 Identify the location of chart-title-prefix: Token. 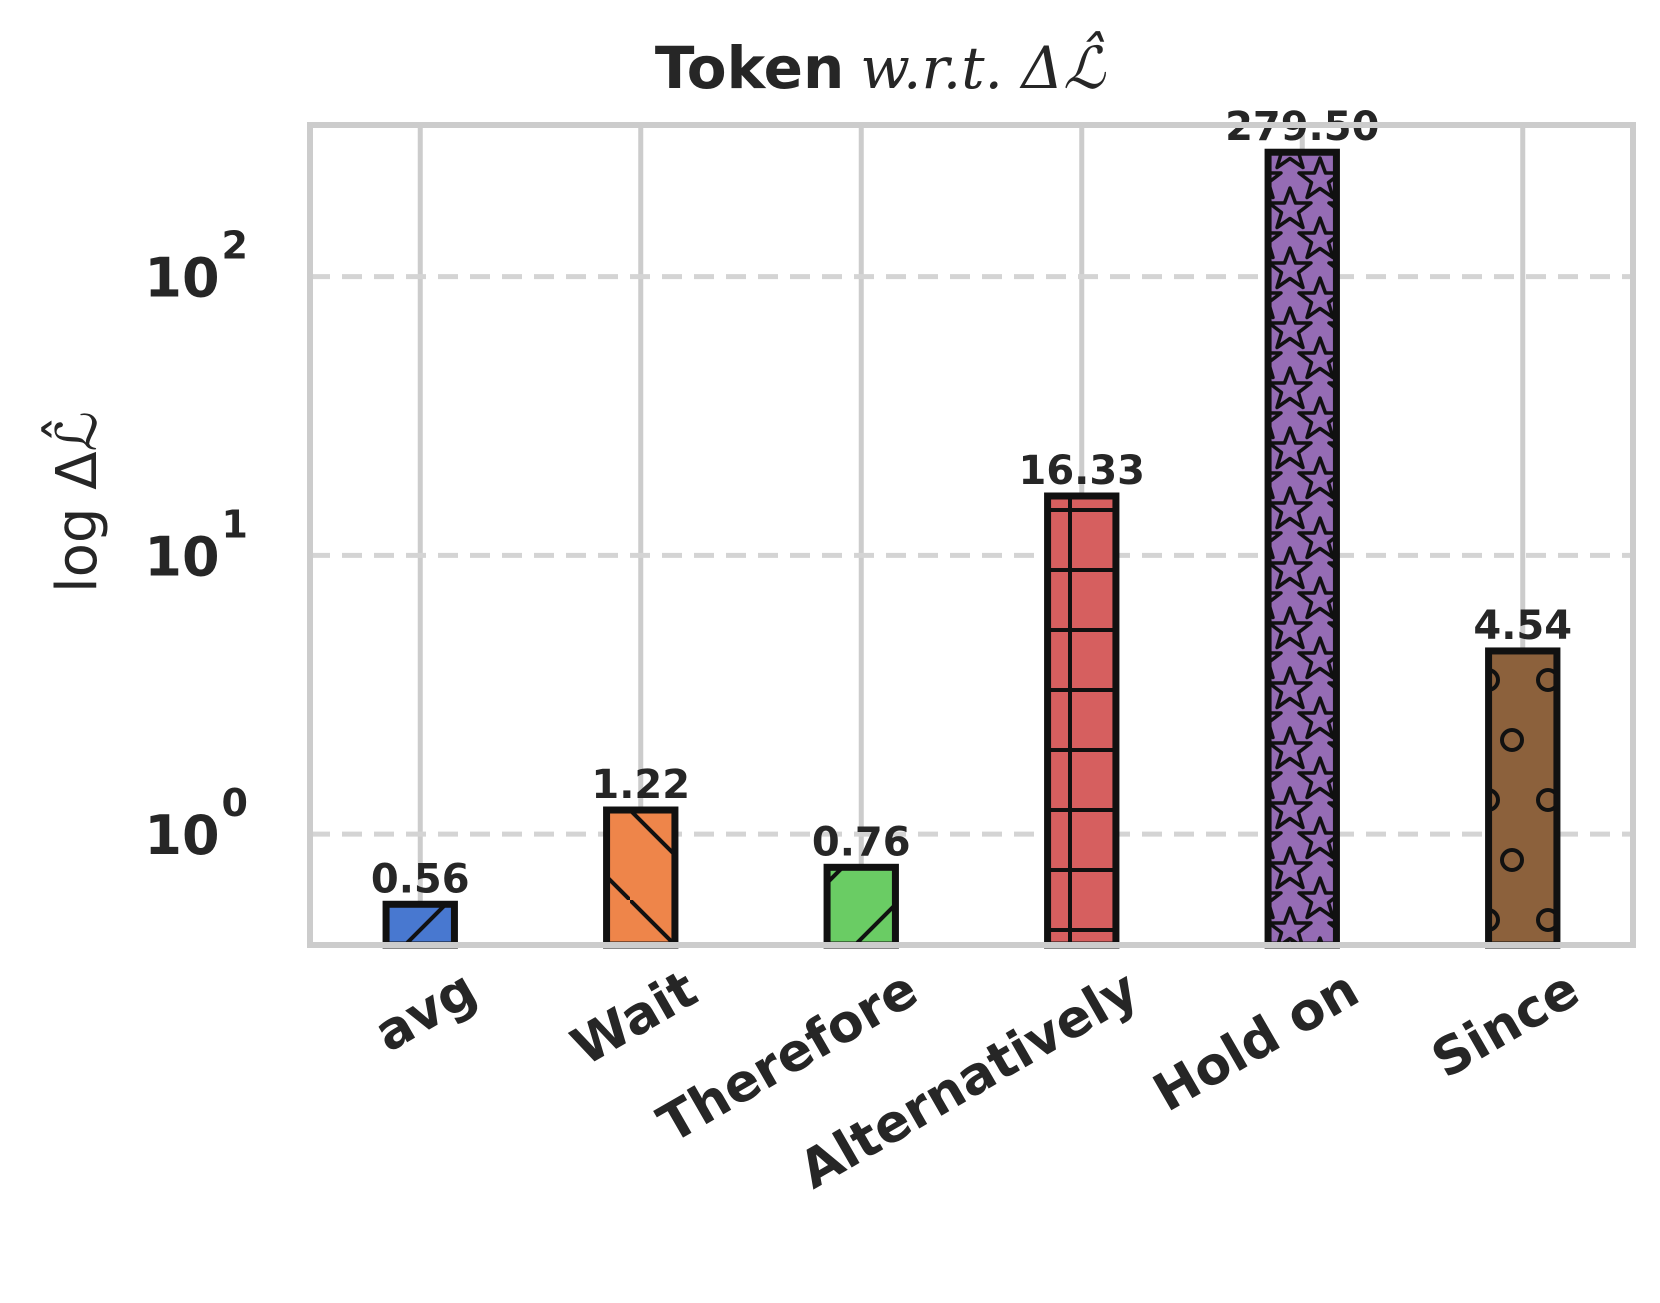
(749, 68).